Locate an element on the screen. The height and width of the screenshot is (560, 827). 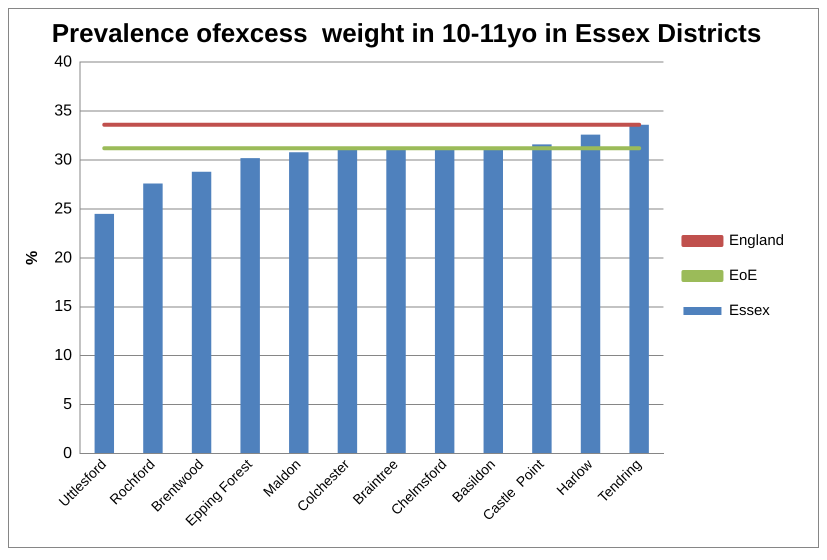
y-tick-label: 35 is located at coordinates (63, 111).